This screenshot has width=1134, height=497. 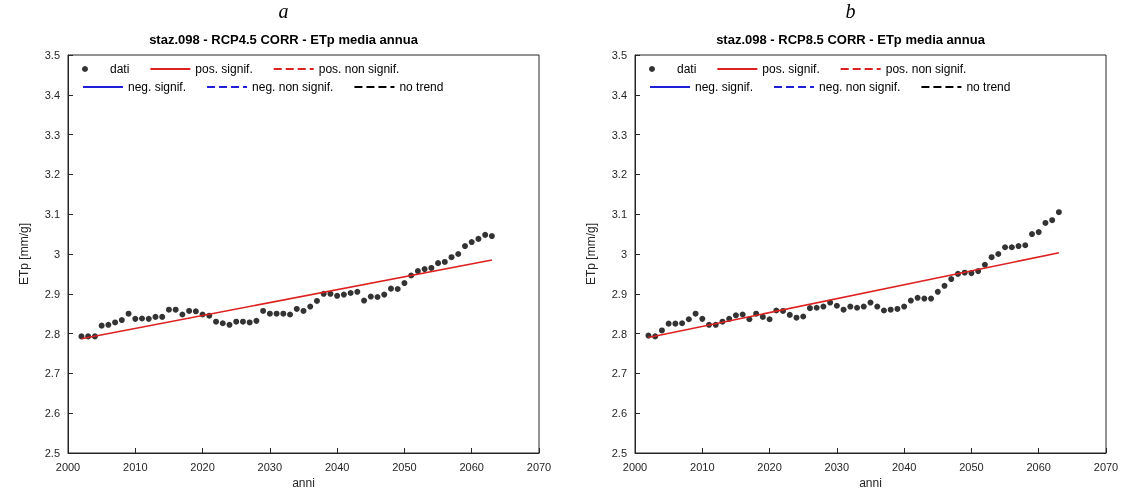 What do you see at coordinates (850, 11) in the screenshot?
I see `text: b` at bounding box center [850, 11].